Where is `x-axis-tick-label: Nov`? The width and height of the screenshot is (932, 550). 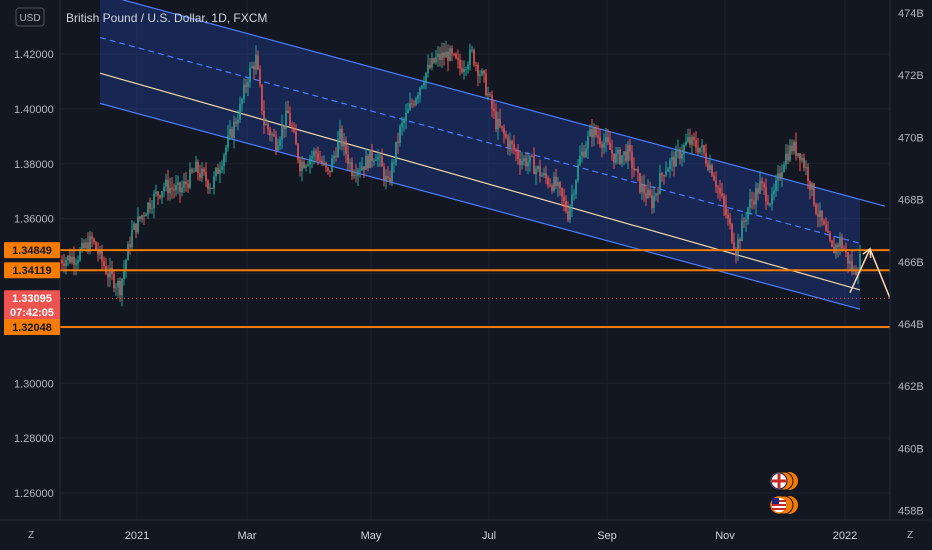 x-axis-tick-label: Nov is located at coordinates (725, 536).